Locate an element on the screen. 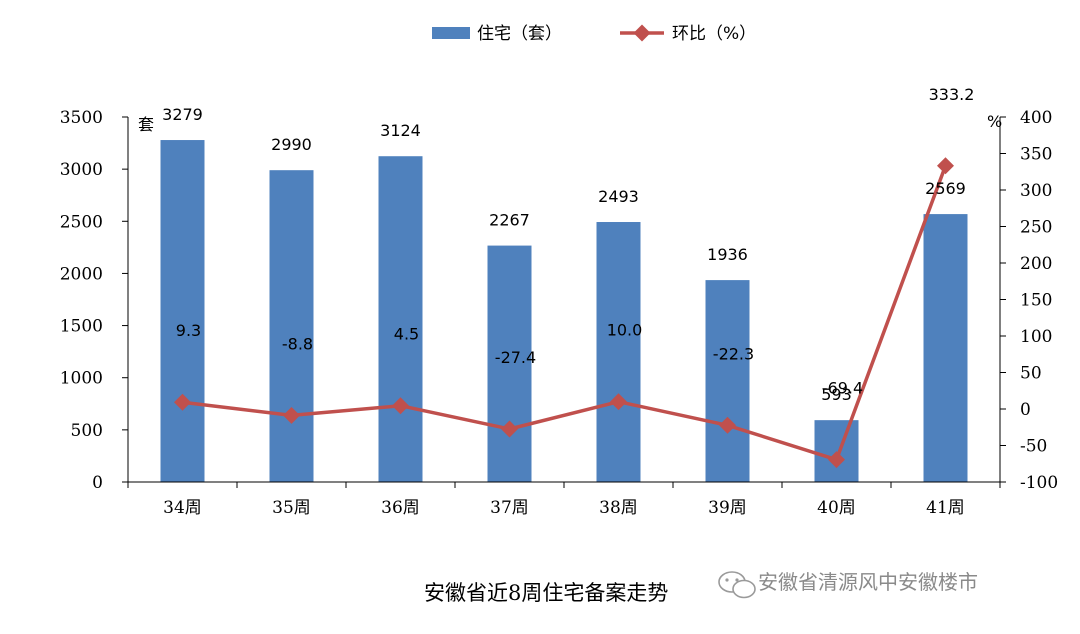  line-data-label: 4.5 is located at coordinates (406, 334).